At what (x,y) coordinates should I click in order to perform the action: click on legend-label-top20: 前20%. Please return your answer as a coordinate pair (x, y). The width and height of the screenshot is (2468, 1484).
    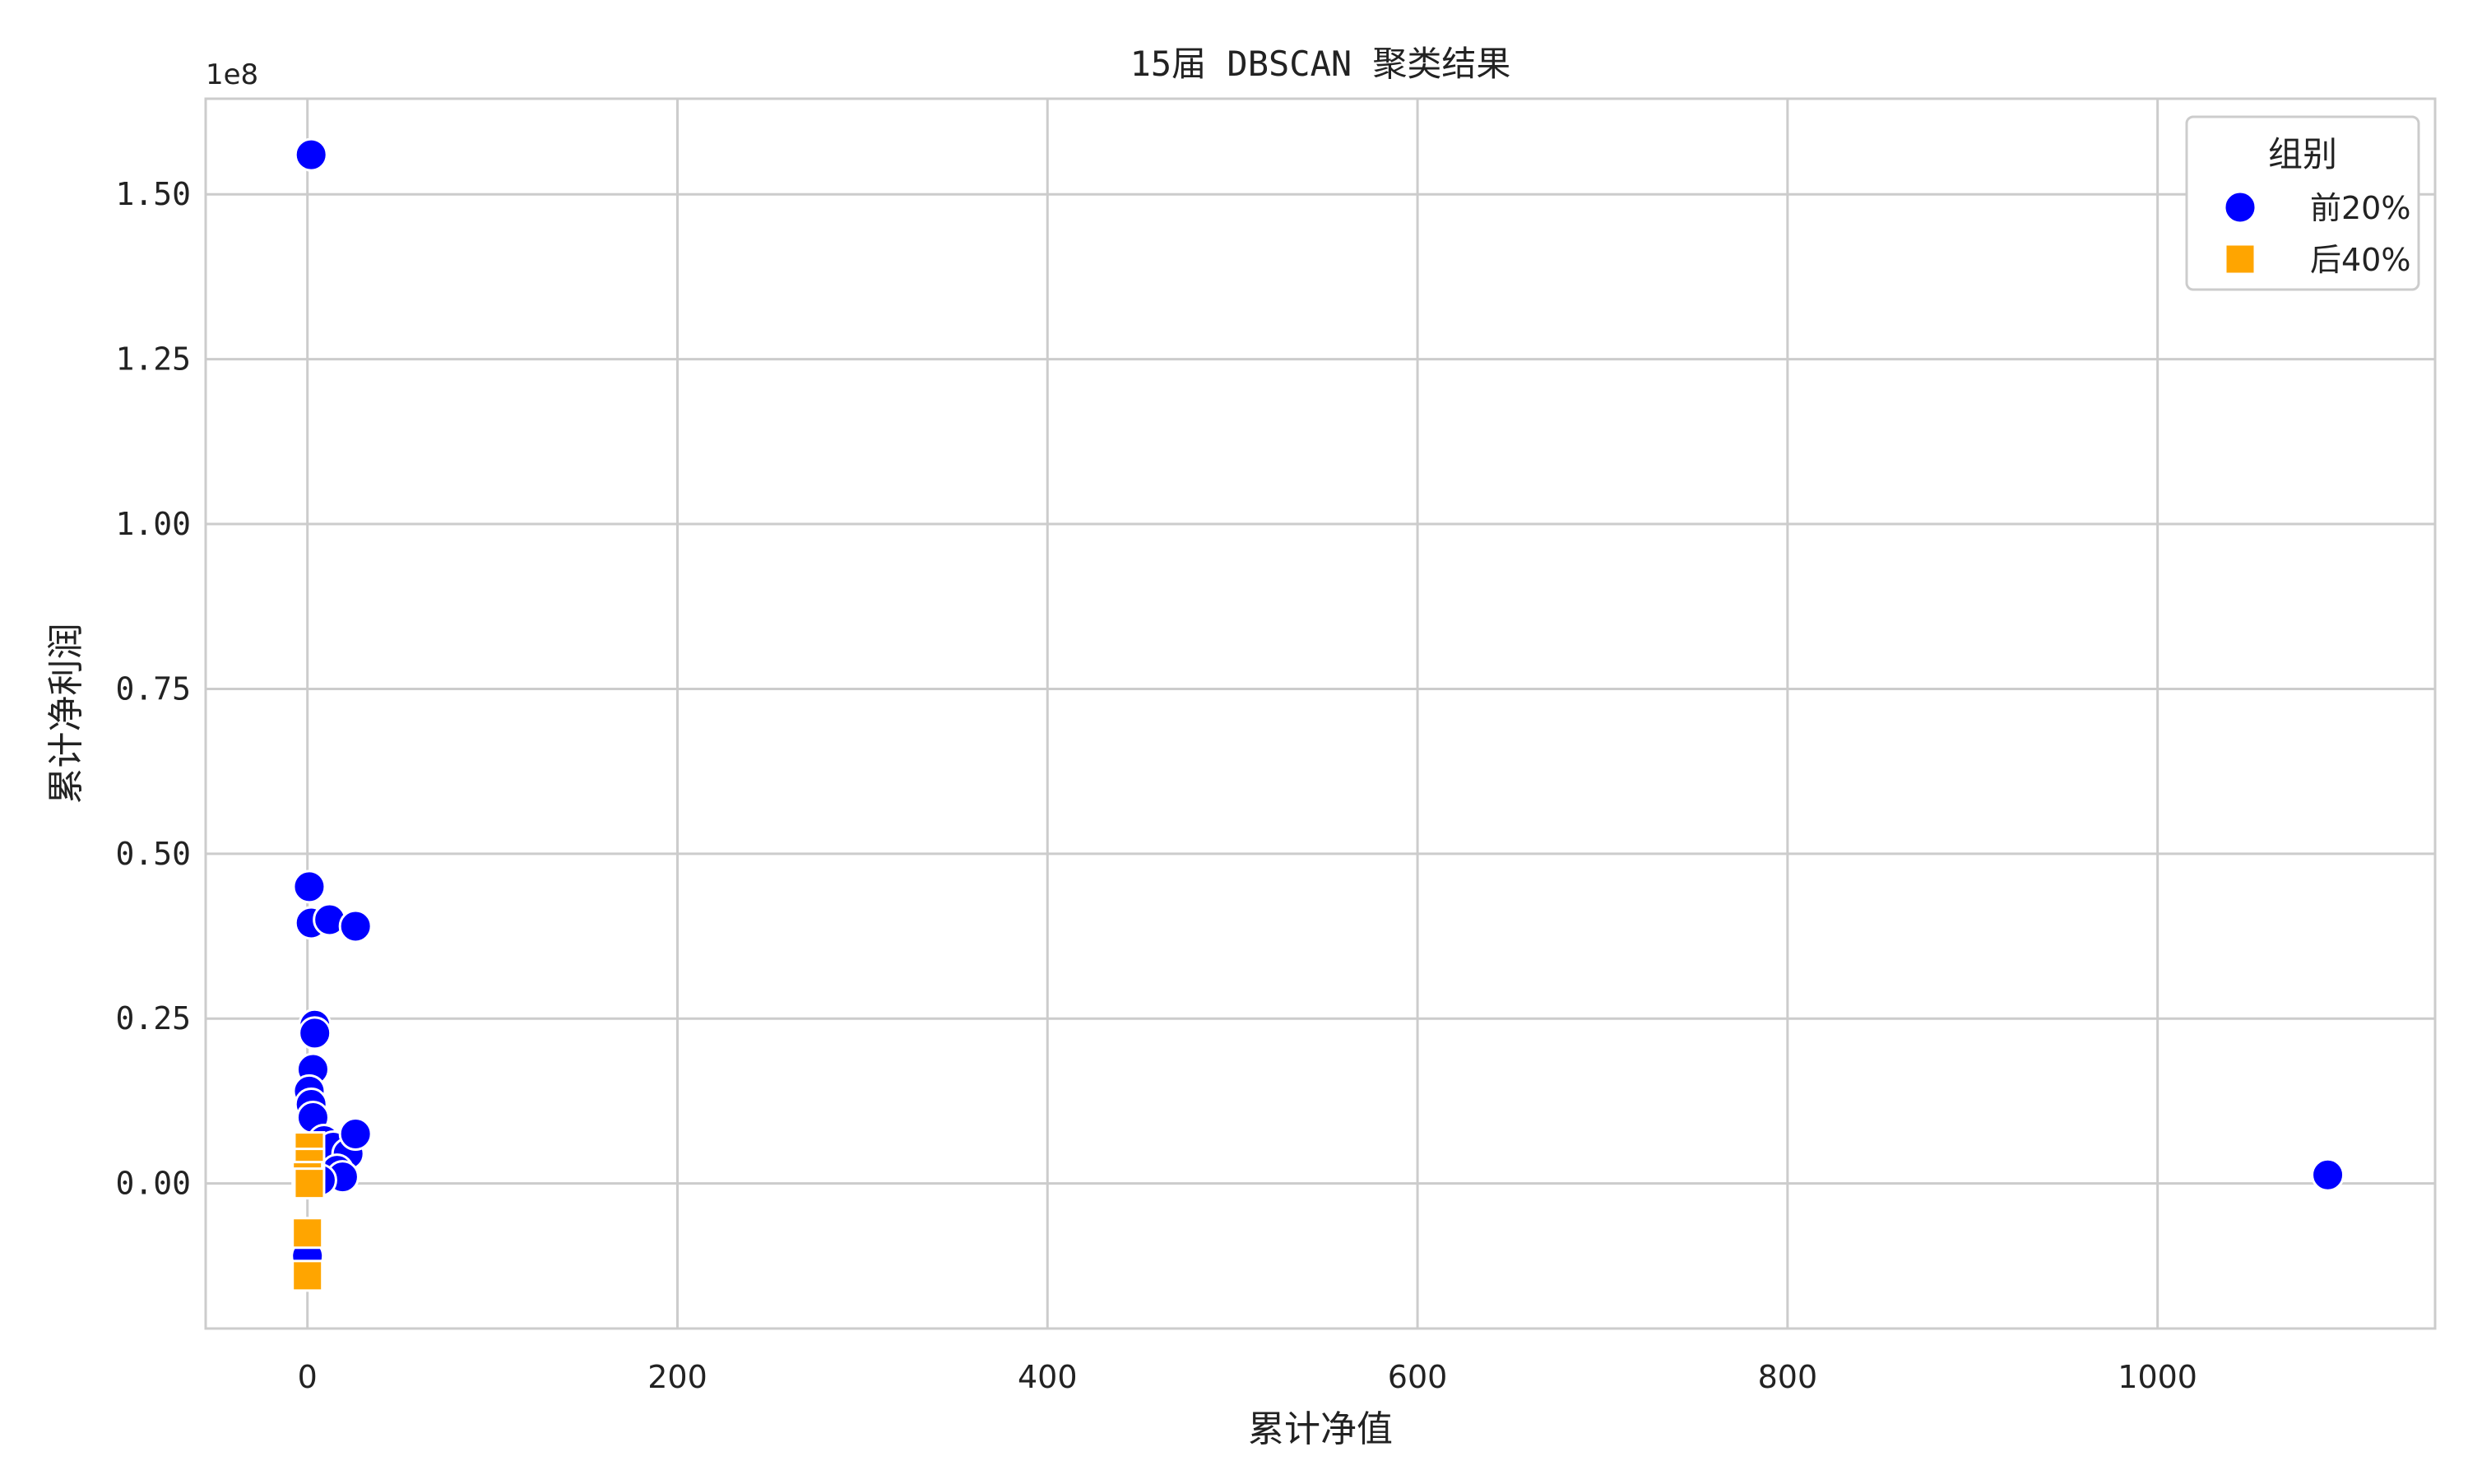
    Looking at the image, I should click on (2360, 208).